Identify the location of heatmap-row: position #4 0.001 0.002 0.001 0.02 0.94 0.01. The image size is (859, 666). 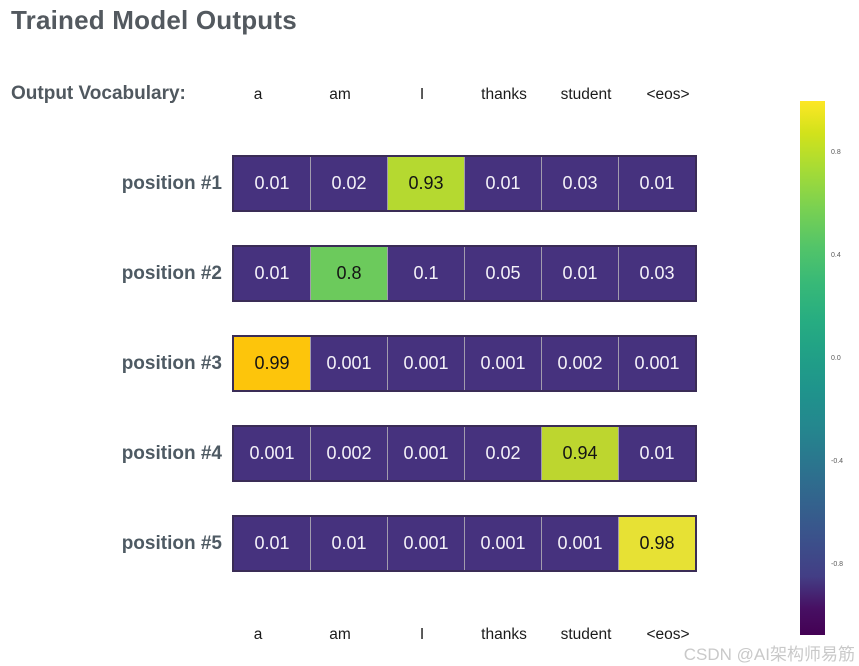
(429, 453).